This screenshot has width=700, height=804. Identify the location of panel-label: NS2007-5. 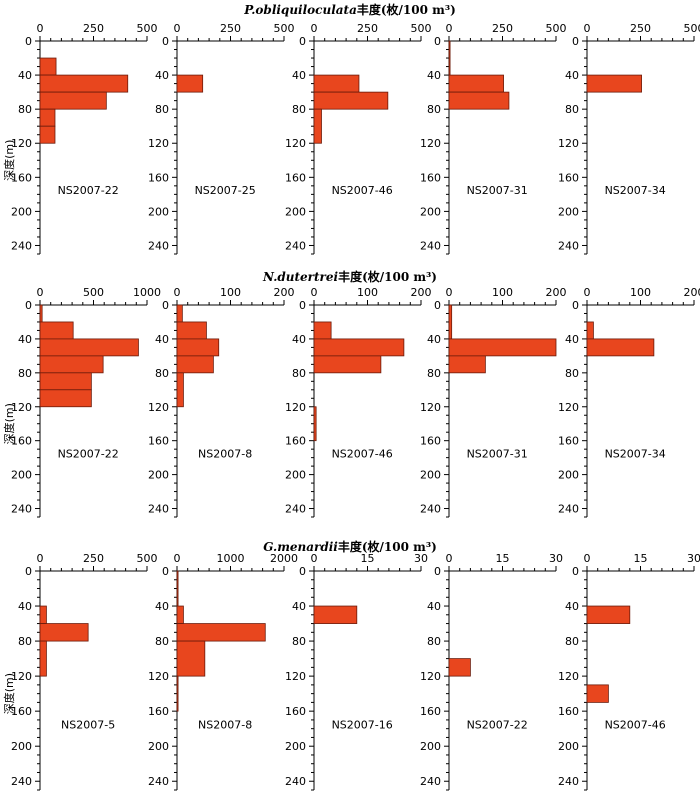
(88, 724).